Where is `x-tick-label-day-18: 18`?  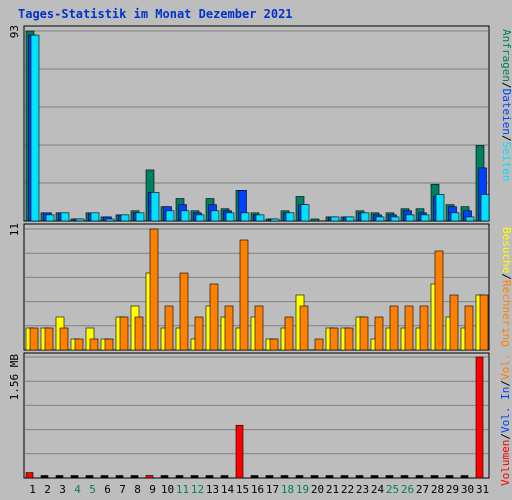
x-tick-label-day-18: 18 is located at coordinates (287, 489).